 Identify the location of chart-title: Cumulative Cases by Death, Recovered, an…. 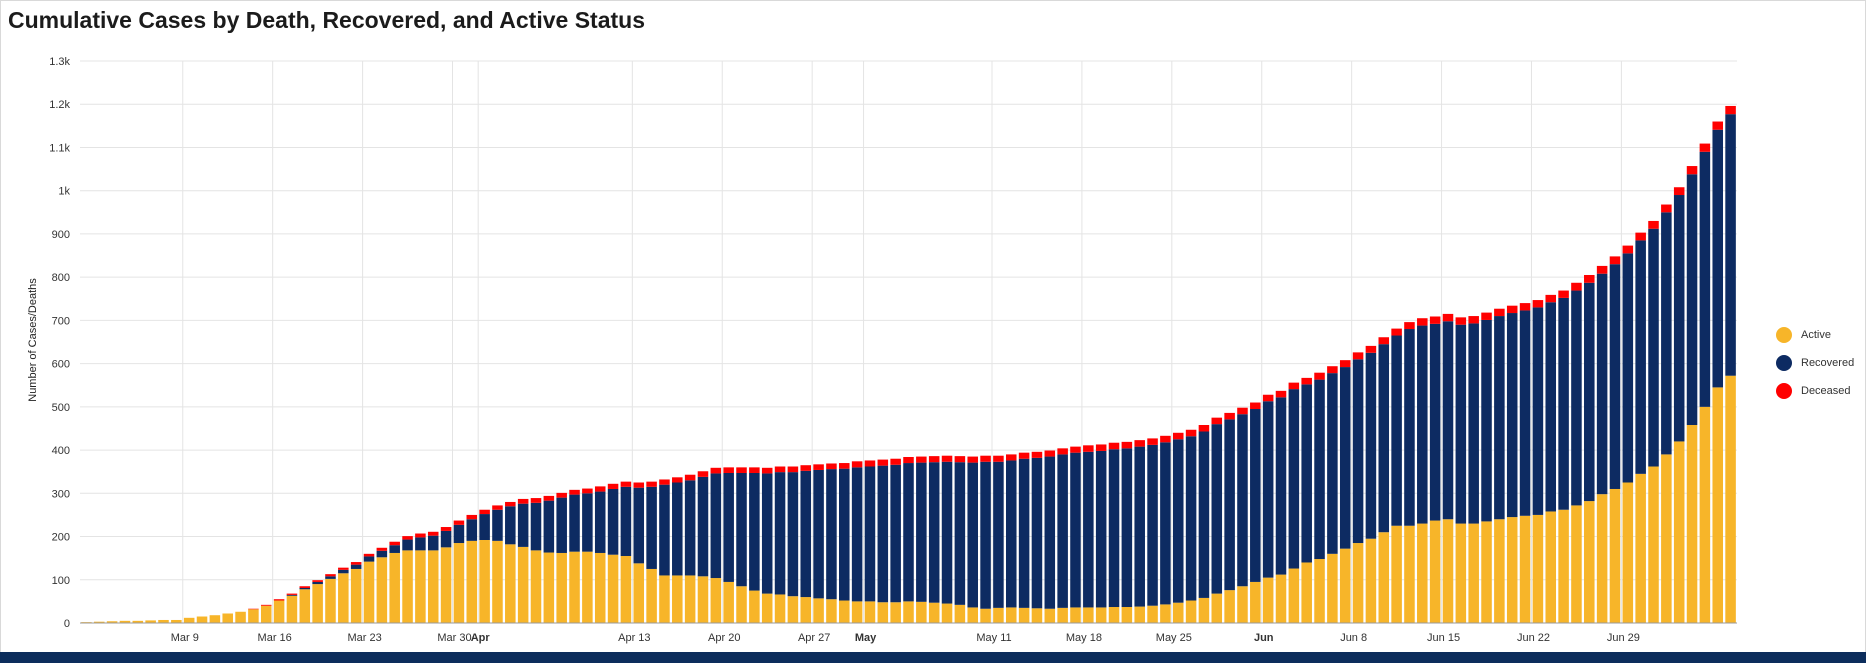
(326, 20).